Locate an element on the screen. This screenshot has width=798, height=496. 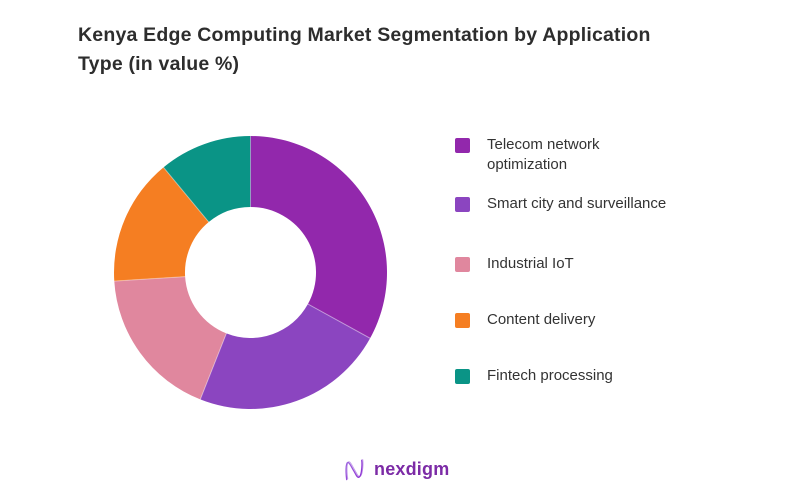
legend-label: Fintech processing is located at coordinates (550, 375).